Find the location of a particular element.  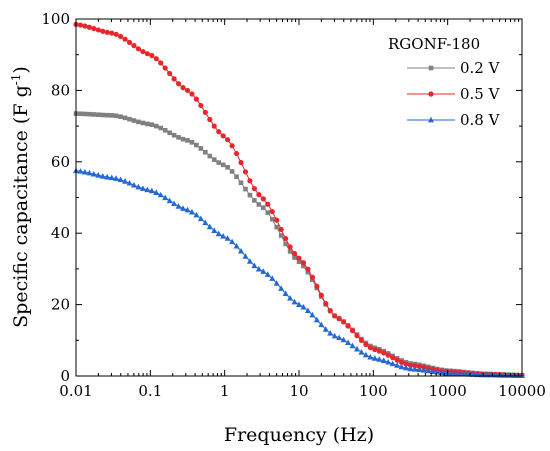

legend-marker is located at coordinates (431, 119).